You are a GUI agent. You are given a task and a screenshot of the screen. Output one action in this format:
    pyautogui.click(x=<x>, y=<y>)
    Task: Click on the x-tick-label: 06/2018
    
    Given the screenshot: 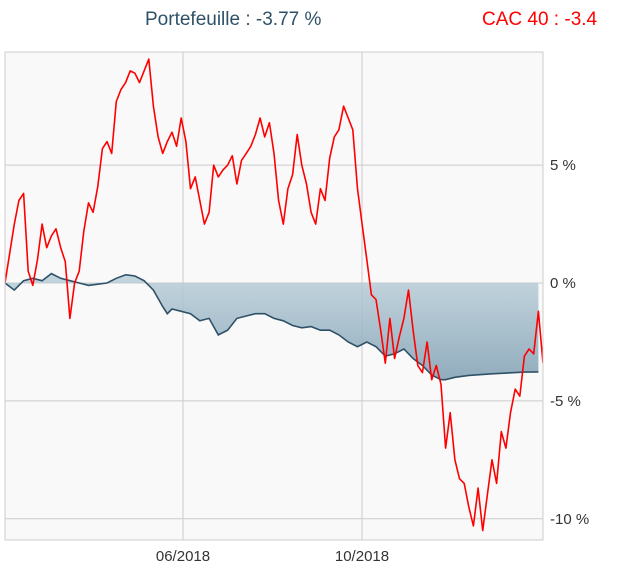 What is the action you would take?
    pyautogui.click(x=183, y=556)
    